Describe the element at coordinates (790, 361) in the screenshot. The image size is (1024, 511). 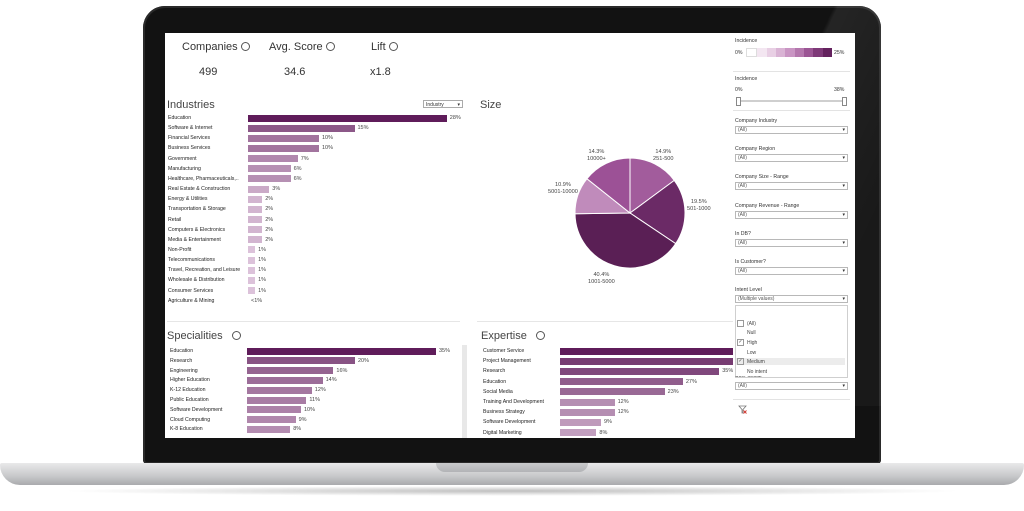
I see `intent-option-medium: ✓ Medium` at that location.